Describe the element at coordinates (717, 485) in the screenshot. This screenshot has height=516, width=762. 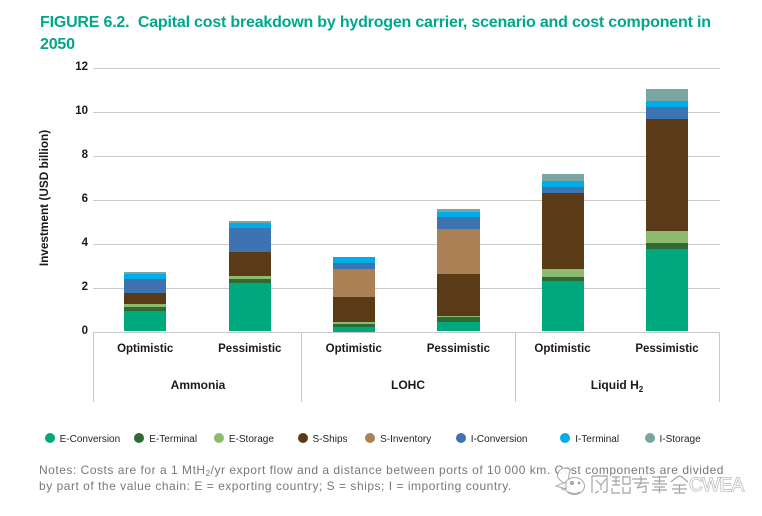
I see `svg-text: CWEA` at that location.